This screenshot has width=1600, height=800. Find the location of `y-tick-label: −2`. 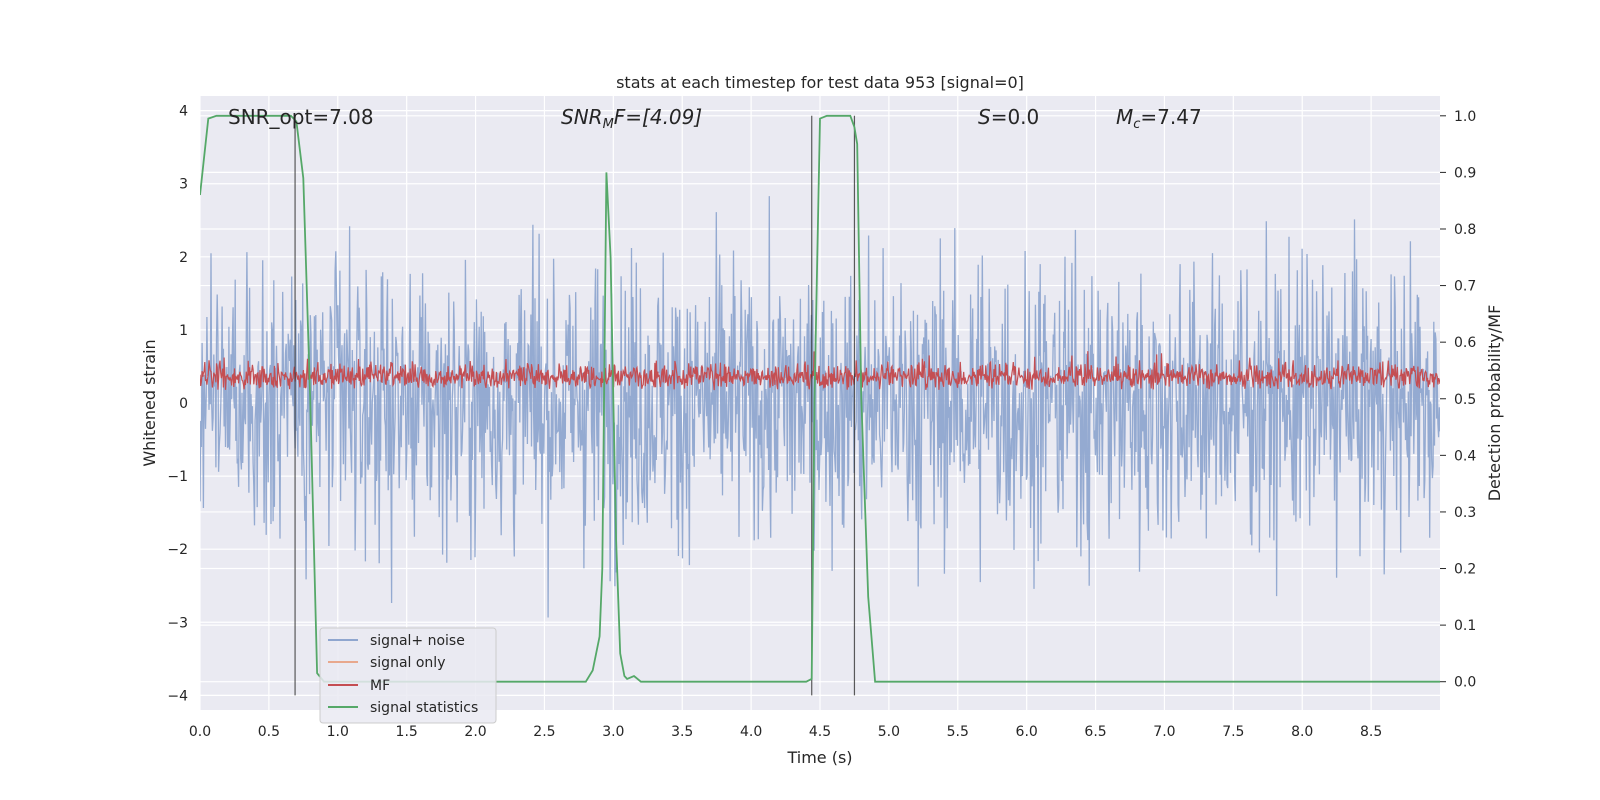

y-tick-label: −2 is located at coordinates (177, 550).